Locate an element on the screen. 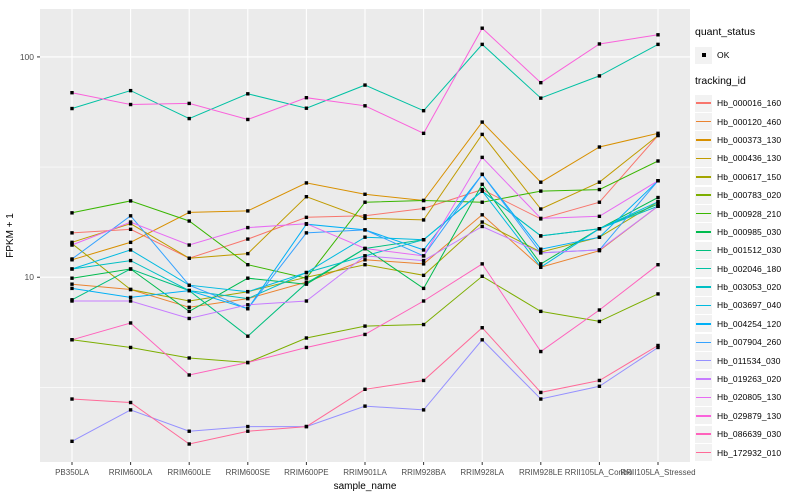  legend-tracking-item: Hb_172932_010 is located at coordinates (747, 452).